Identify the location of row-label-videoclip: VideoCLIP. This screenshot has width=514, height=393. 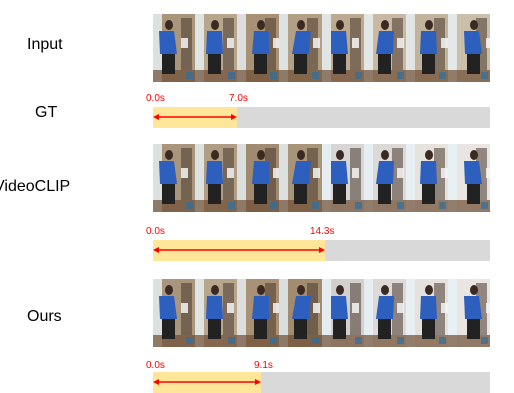
(35, 186).